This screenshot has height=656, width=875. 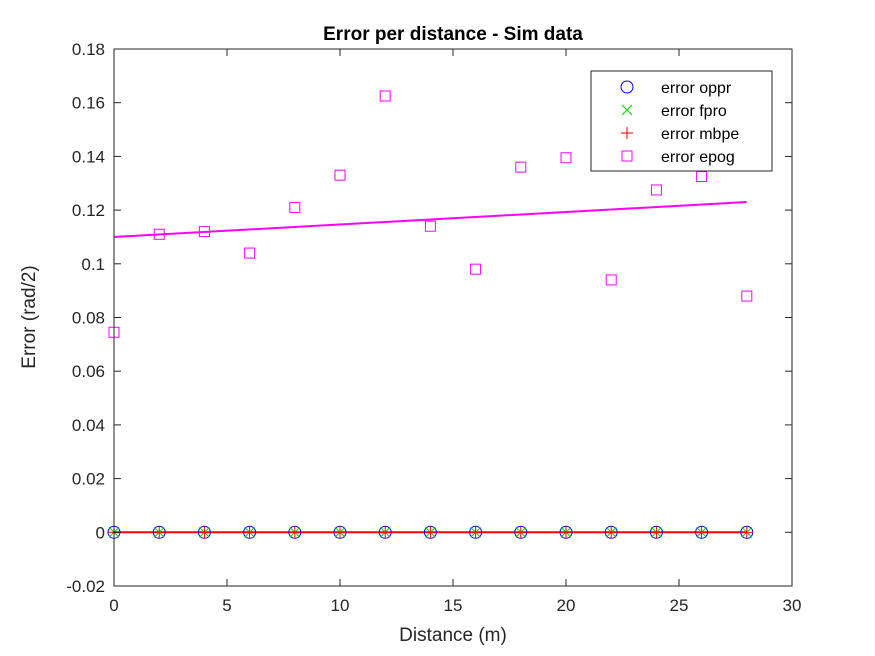 What do you see at coordinates (696, 88) in the screenshot?
I see `legend-label: error oppr` at bounding box center [696, 88].